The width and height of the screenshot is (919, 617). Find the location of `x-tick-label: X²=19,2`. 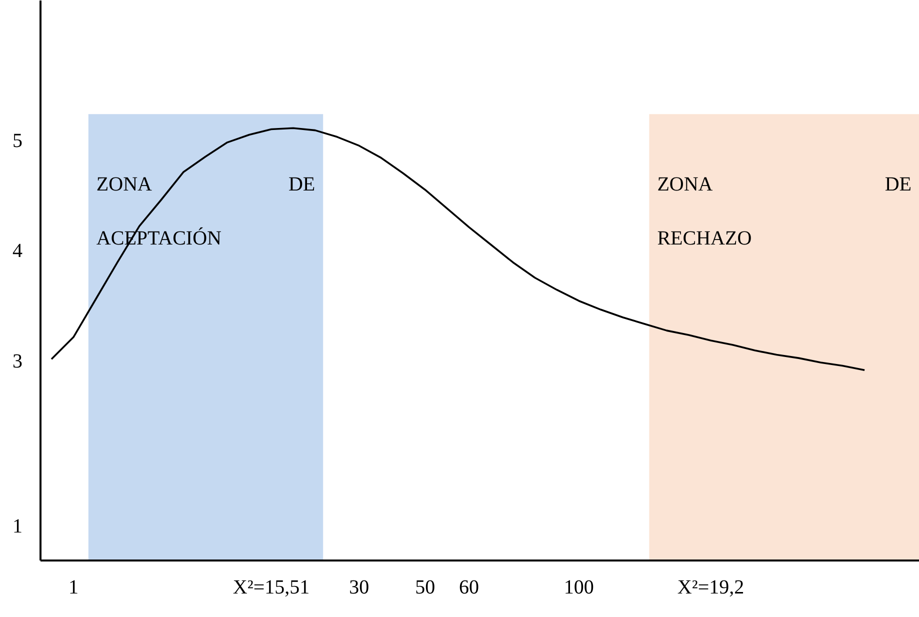

x-tick-label: X²=19,2 is located at coordinates (710, 587).